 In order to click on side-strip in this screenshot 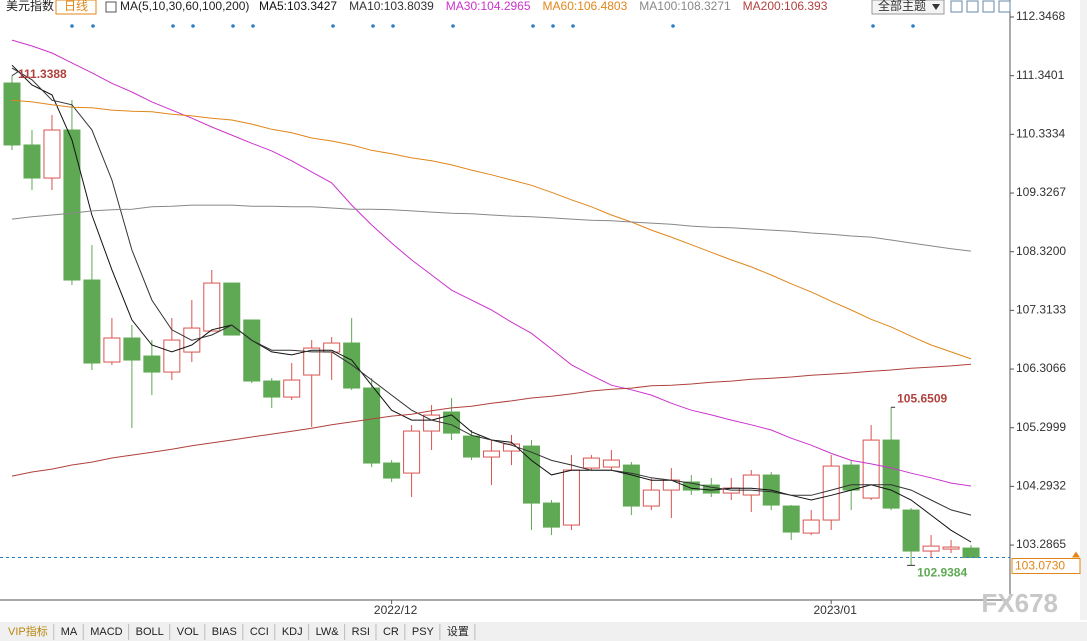, I will do `click(1083, 310)`.